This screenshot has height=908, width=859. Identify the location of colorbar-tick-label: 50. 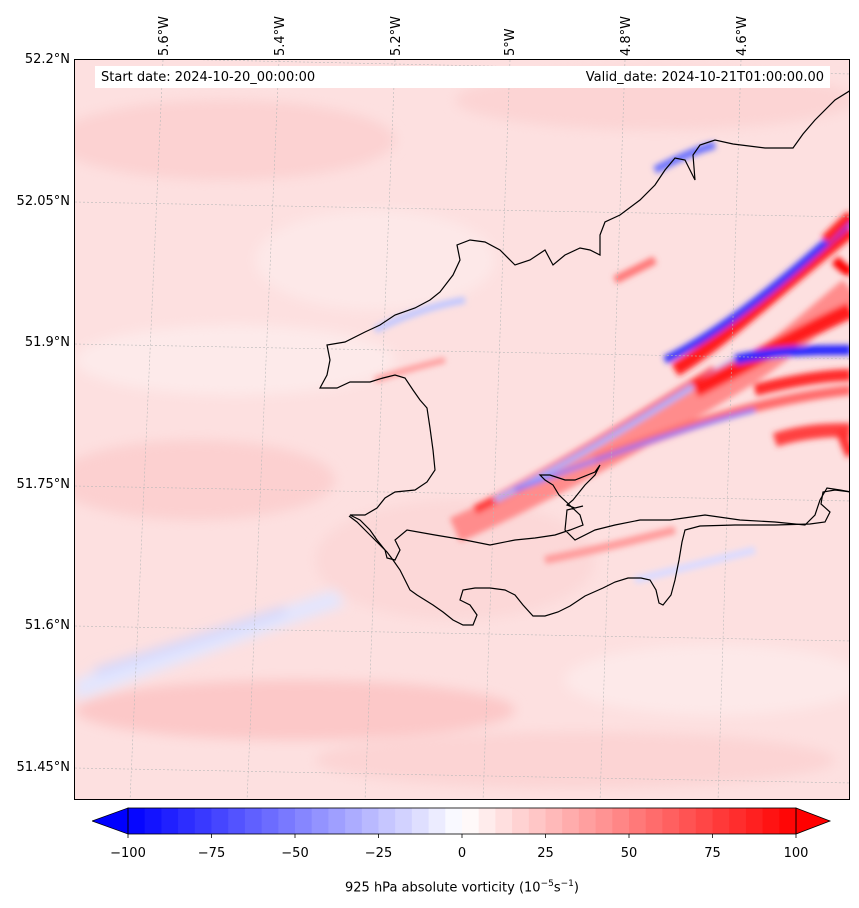
(629, 853).